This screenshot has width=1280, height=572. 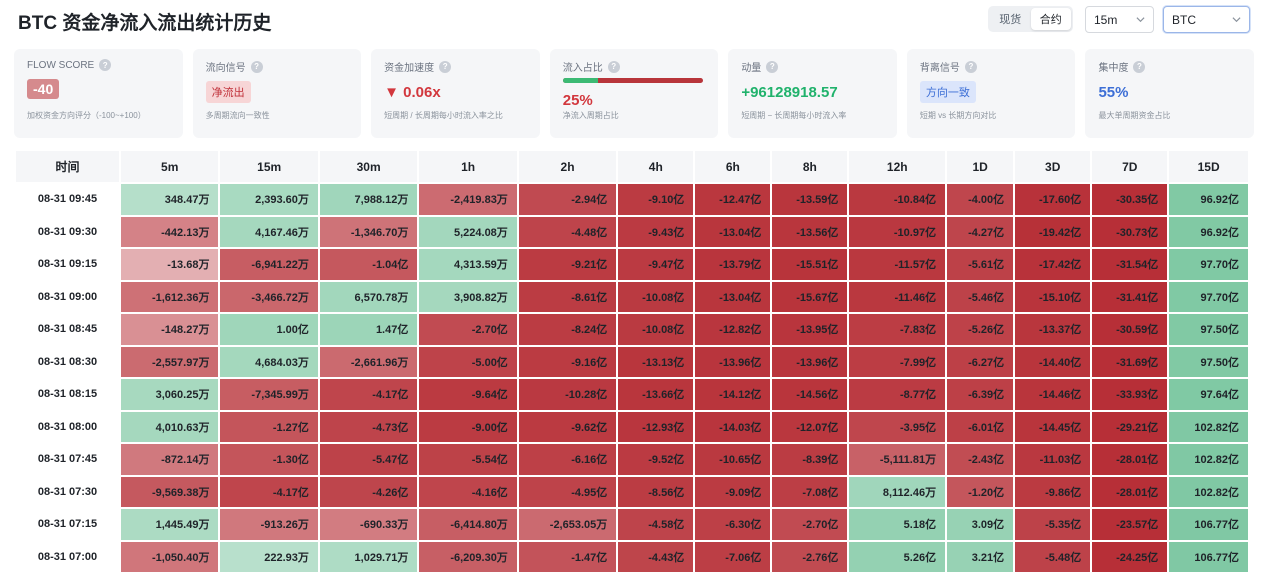 I want to click on flow-cell: 3,060.25万, so click(x=170, y=394).